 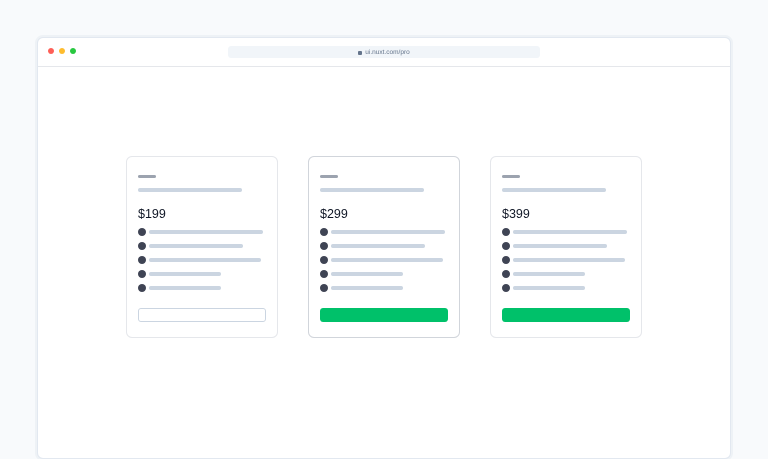 What do you see at coordinates (62, 51) in the screenshot?
I see `minimize-window-icon` at bounding box center [62, 51].